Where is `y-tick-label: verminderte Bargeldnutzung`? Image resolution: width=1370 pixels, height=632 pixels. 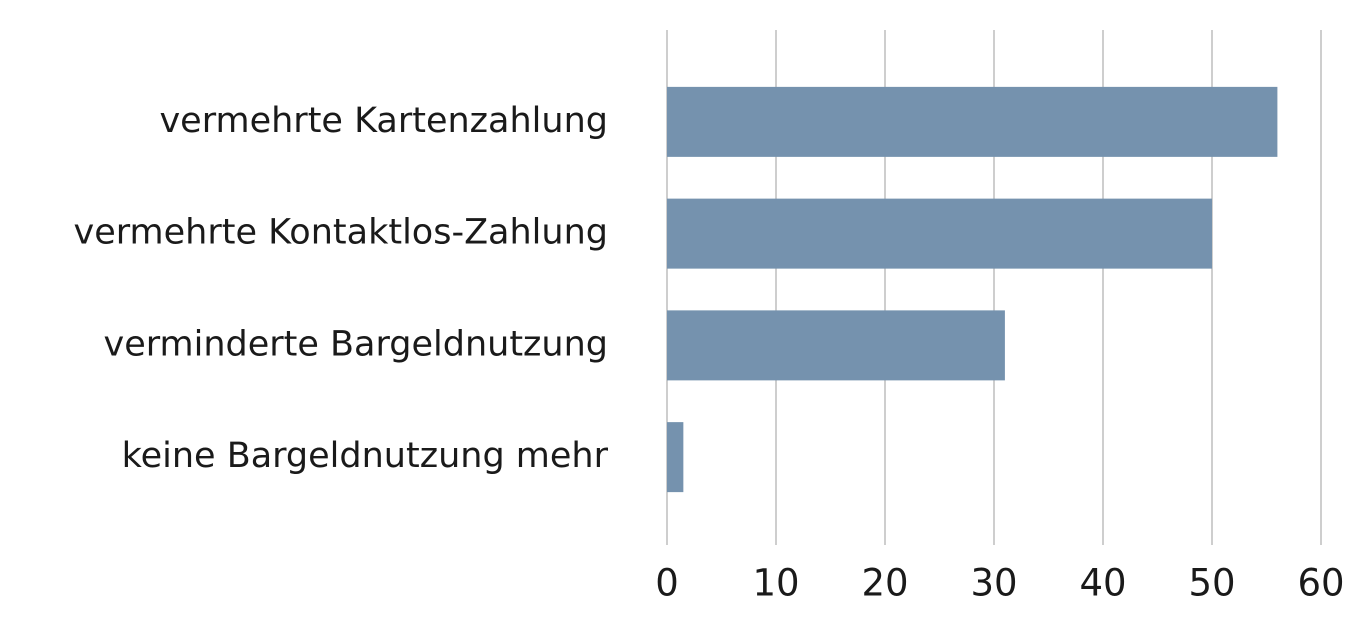 y-tick-label: verminderte Bargeldnutzung is located at coordinates (355, 344).